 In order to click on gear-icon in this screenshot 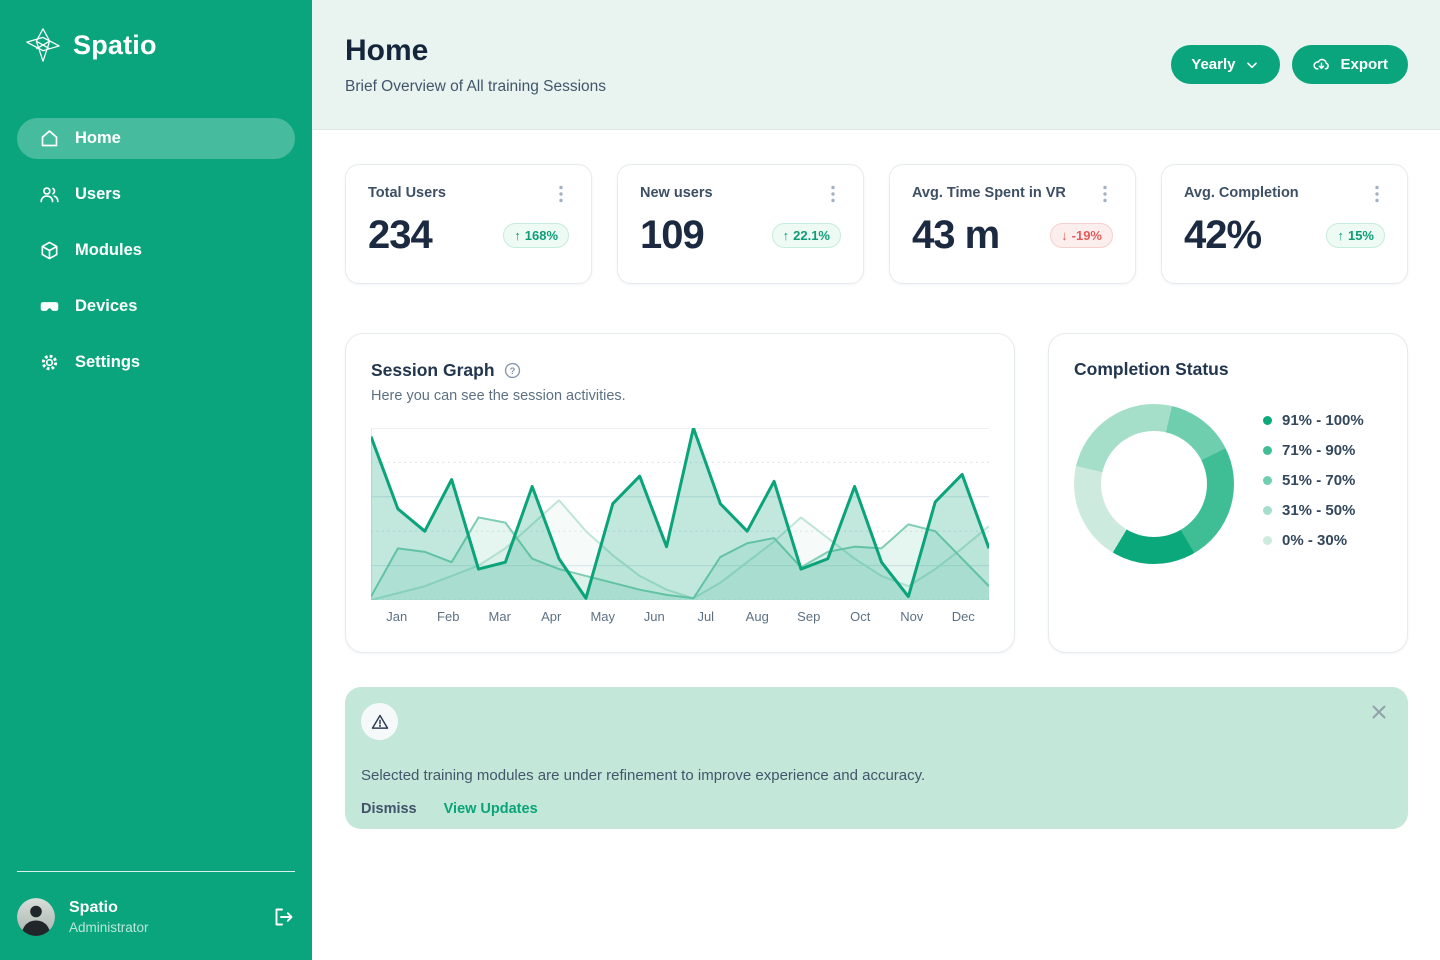, I will do `click(49, 362)`.